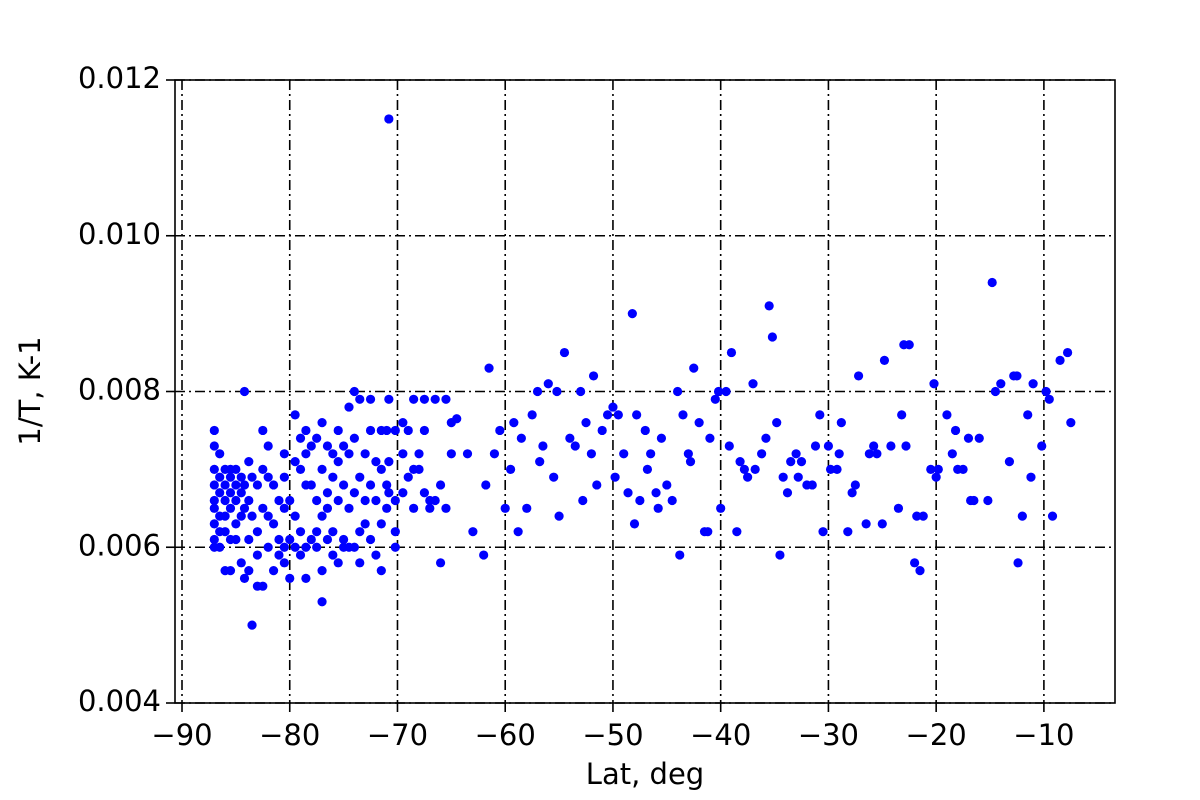  I want to click on x-tick-label: −70, so click(397, 735).